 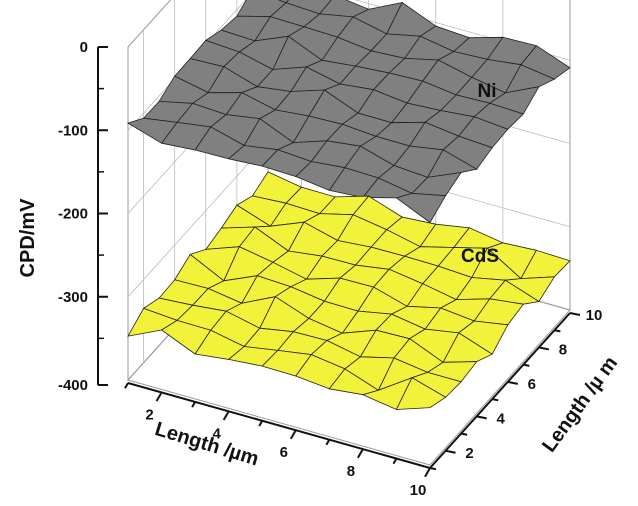 I want to click on series-label-ni: Ni, so click(x=487, y=91).